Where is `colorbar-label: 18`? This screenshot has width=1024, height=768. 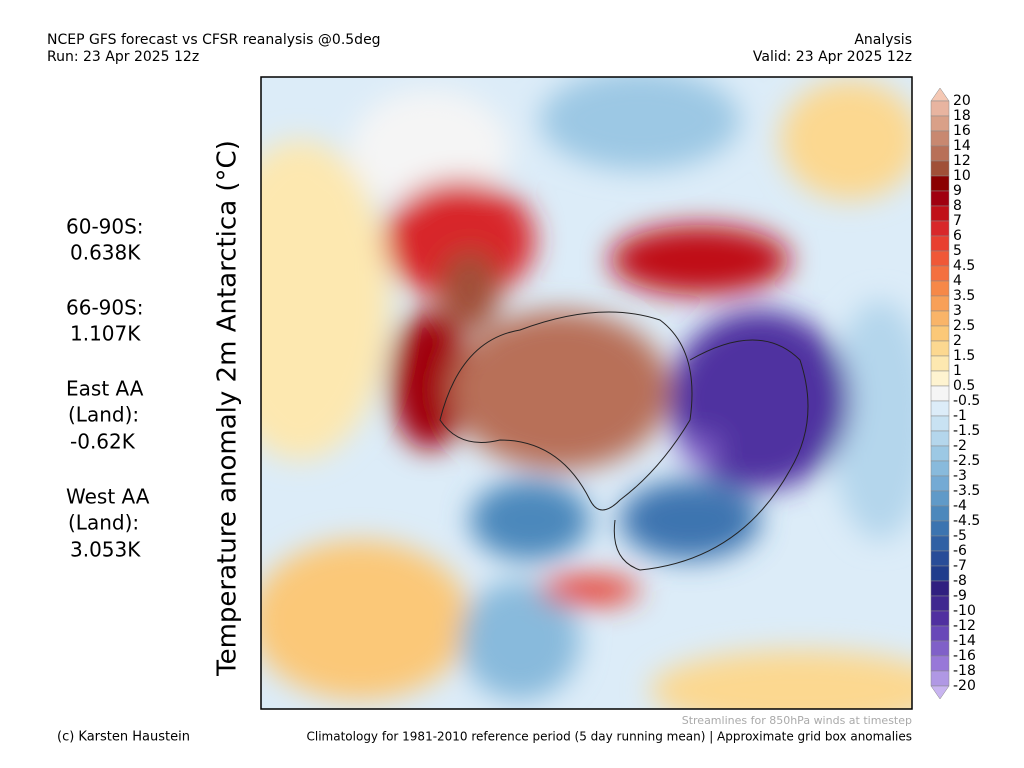
colorbar-label: 18 is located at coordinates (962, 116).